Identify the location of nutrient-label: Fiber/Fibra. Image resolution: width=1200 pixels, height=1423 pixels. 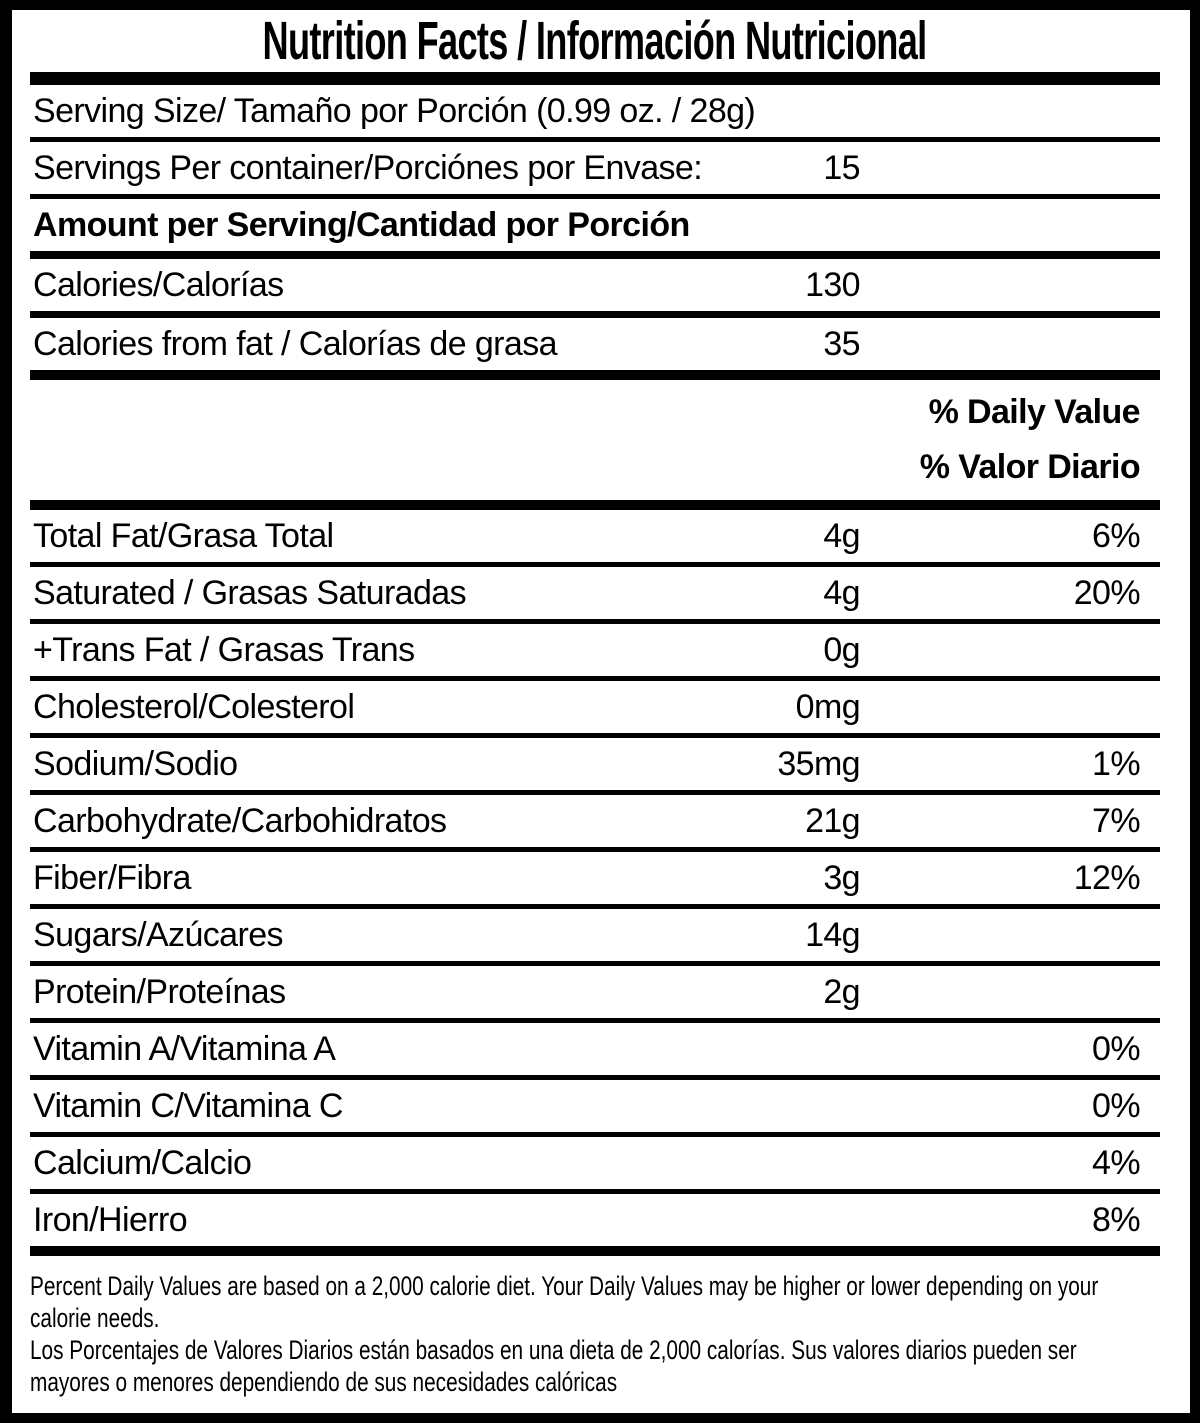
(112, 877).